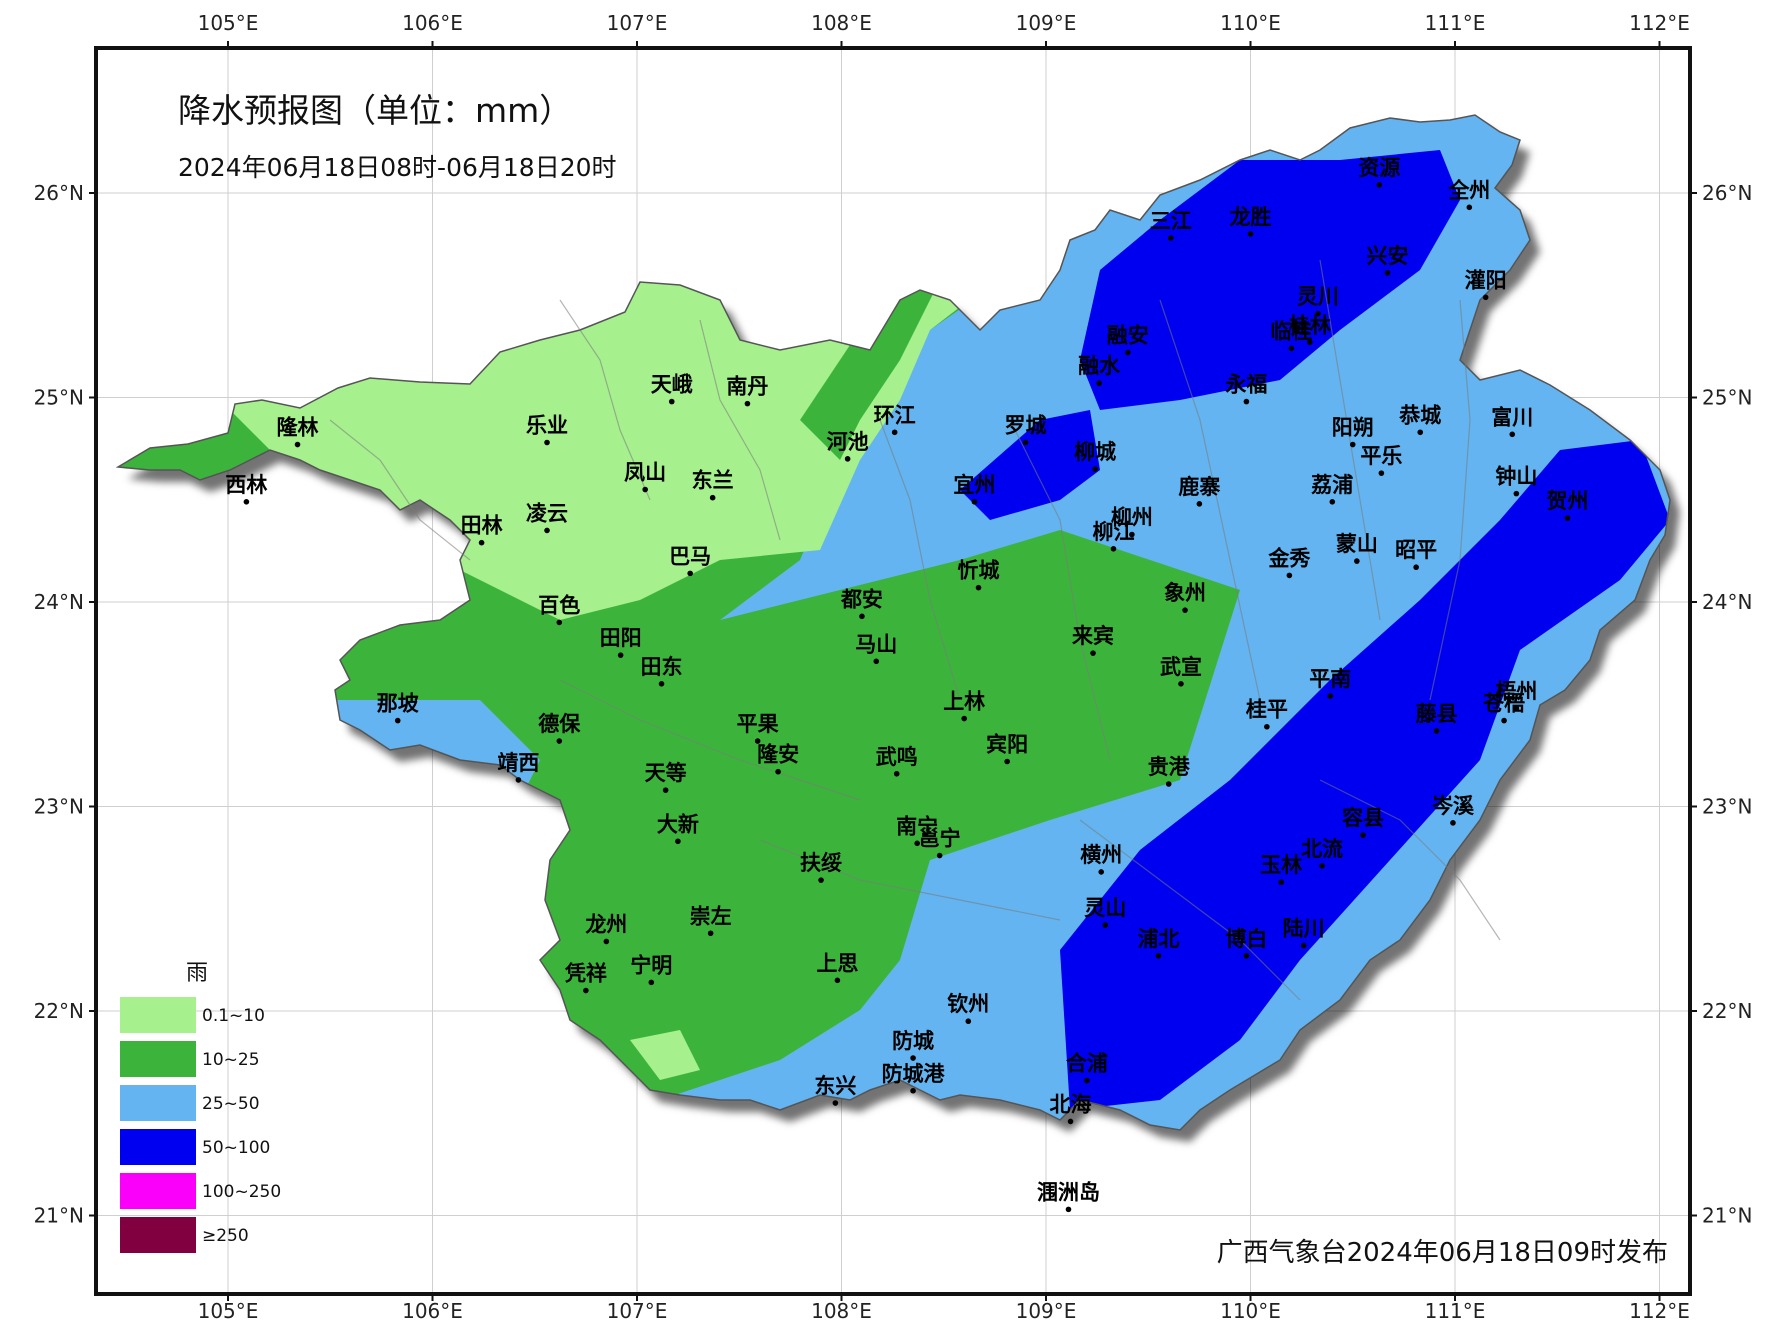 The image size is (1772, 1328). I want to click on lon-label-top: 110°E, so click(1250, 23).